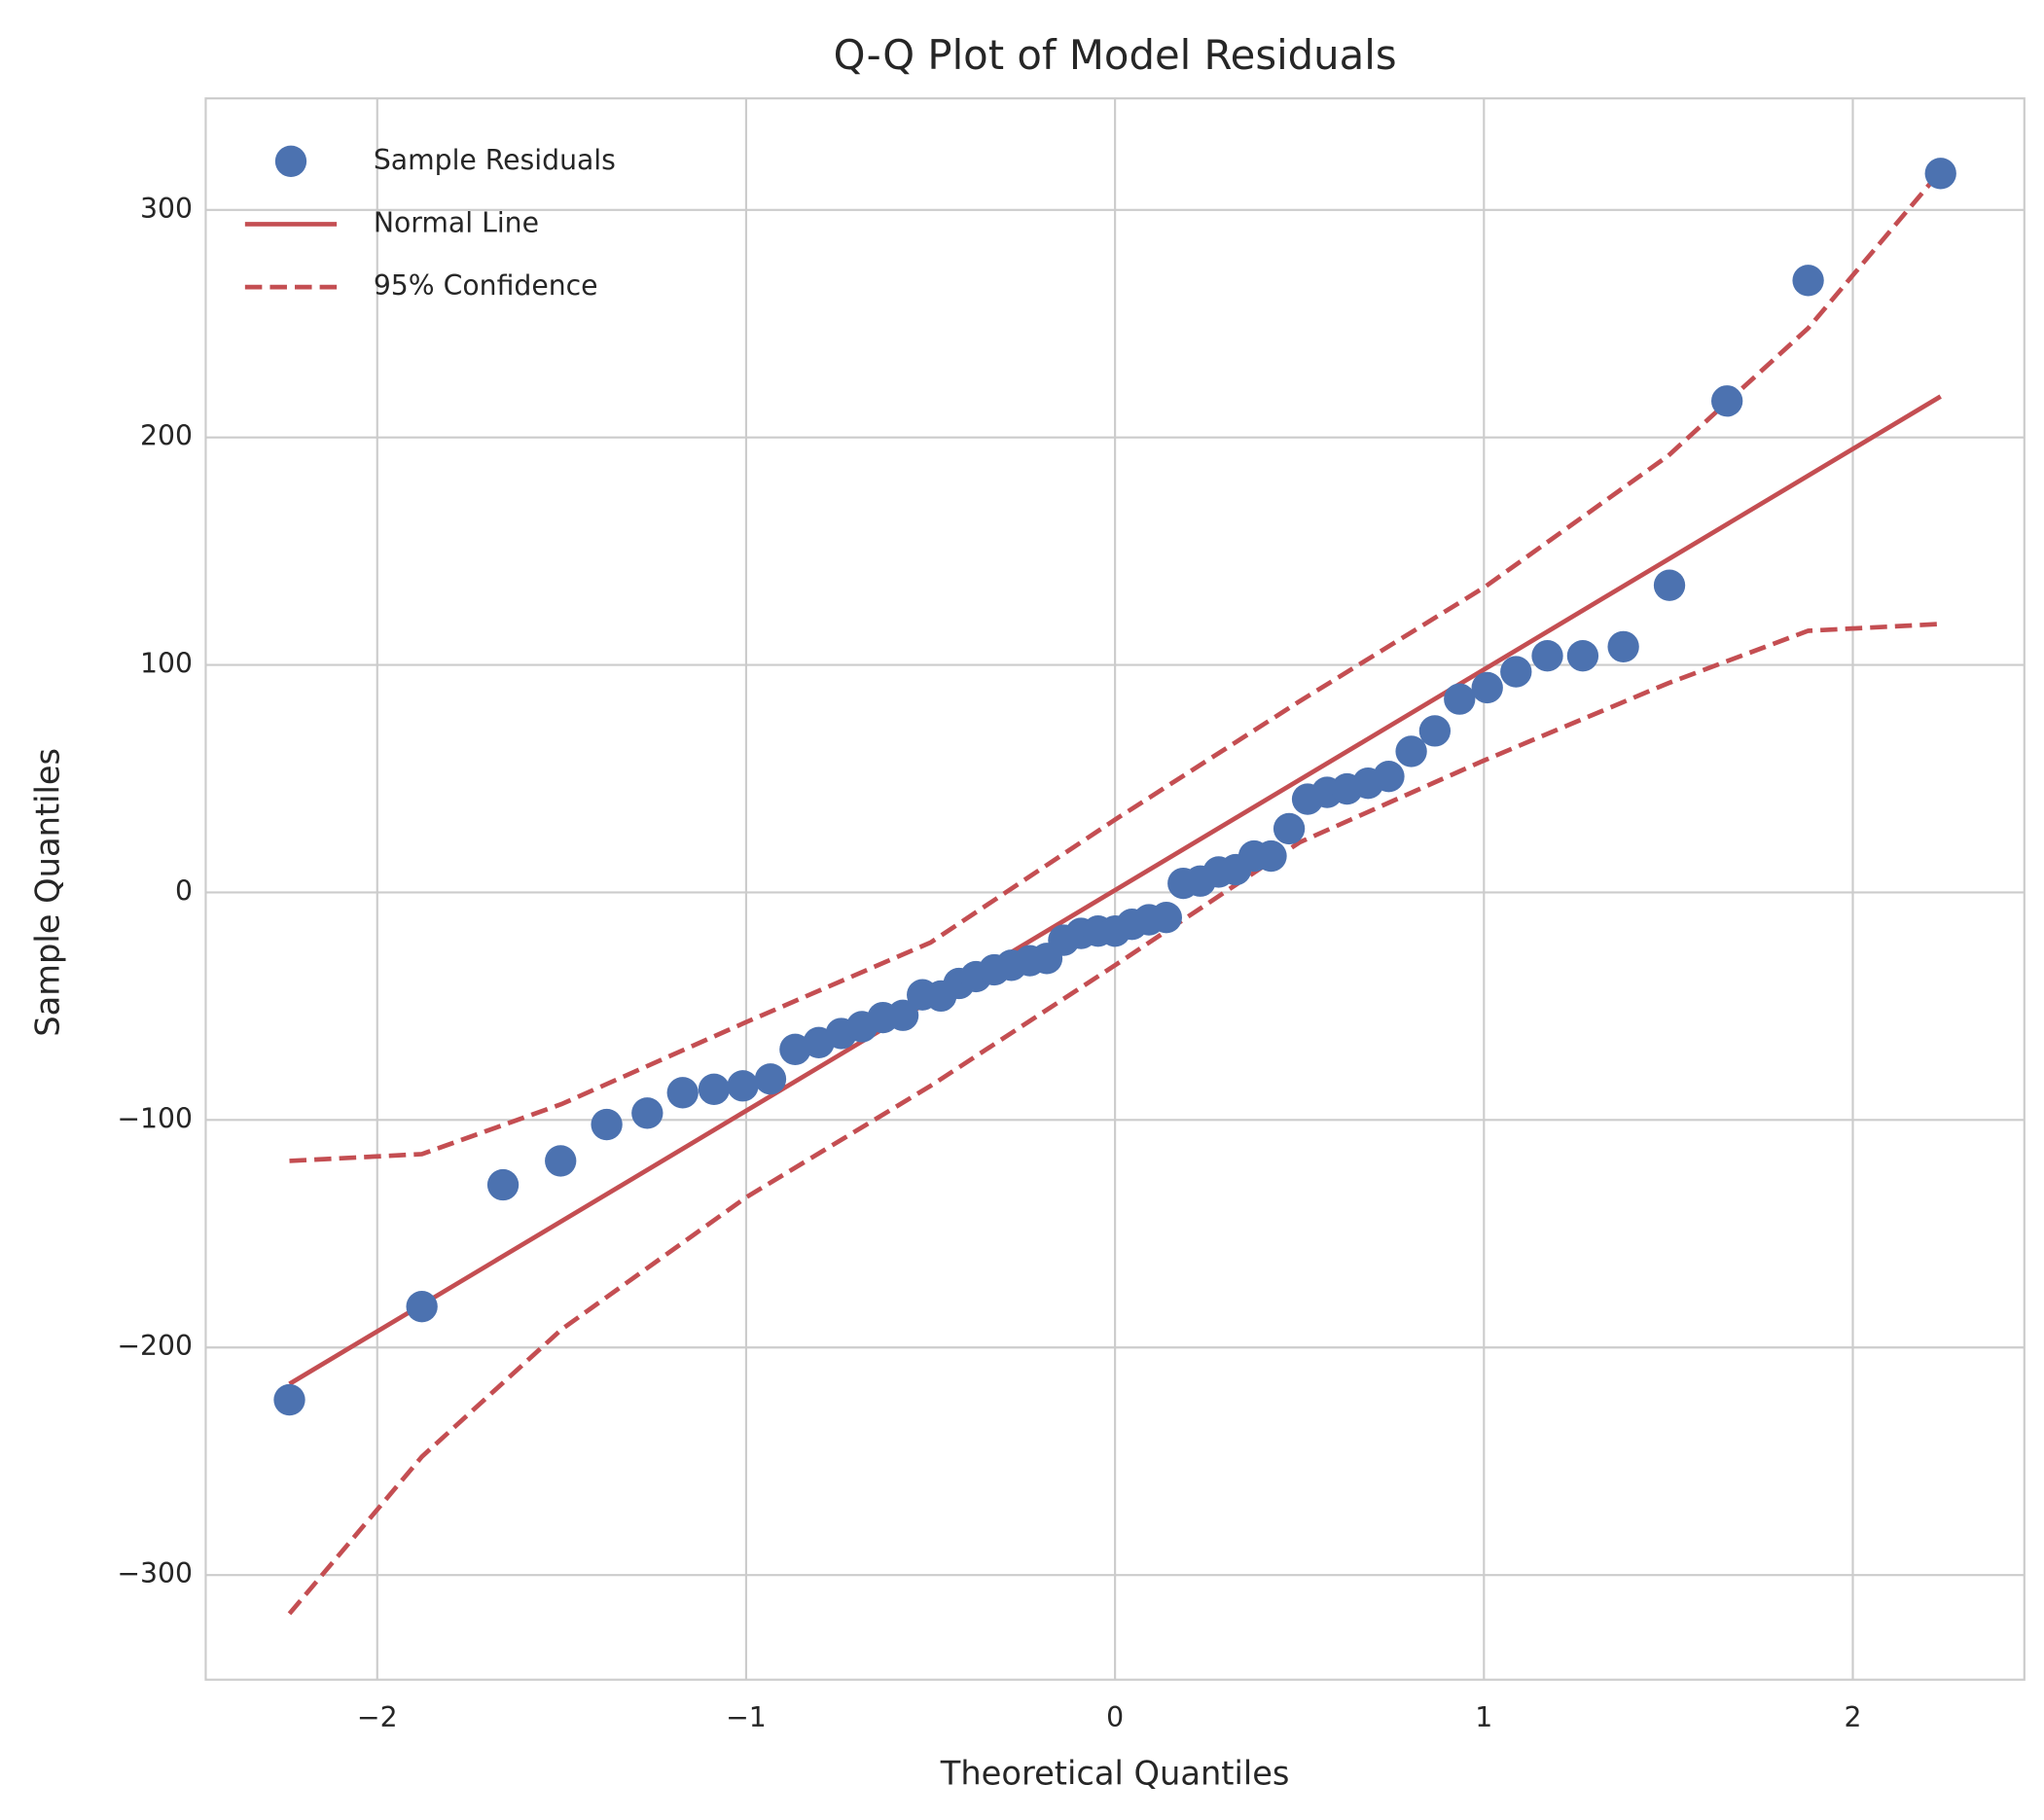 The image size is (2044, 1820). What do you see at coordinates (1115, 1717) in the screenshot?
I see `x-tick-label: 0` at bounding box center [1115, 1717].